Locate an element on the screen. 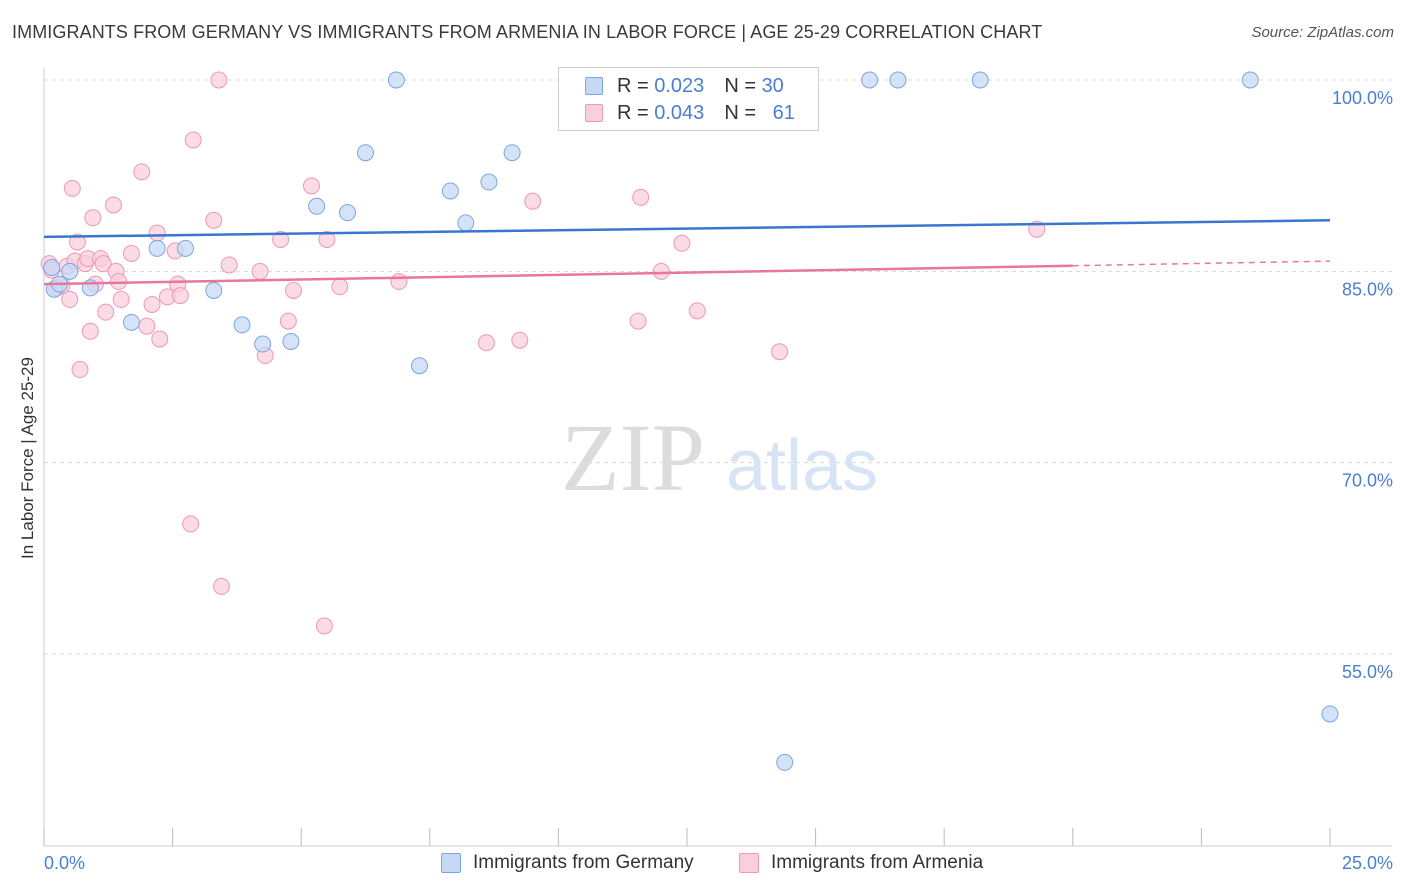  germany-n-value: 30 is located at coordinates (772, 85).